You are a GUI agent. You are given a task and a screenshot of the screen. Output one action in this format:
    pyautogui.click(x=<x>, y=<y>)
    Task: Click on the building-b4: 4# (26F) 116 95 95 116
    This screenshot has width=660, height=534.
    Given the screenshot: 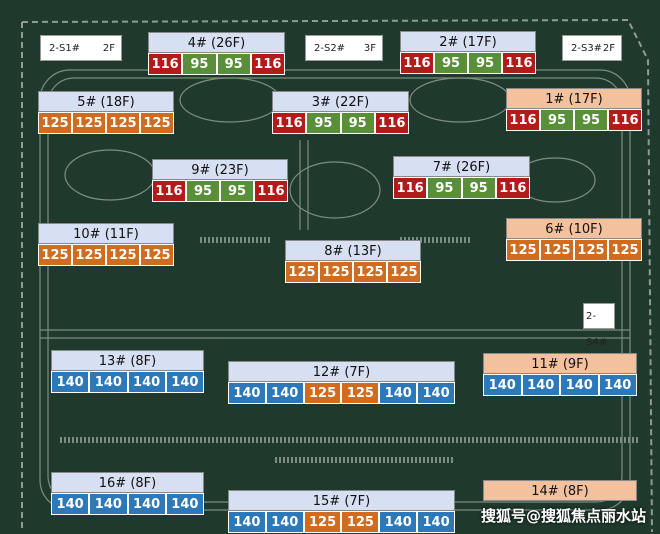 What is the action you would take?
    pyautogui.click(x=216, y=53)
    